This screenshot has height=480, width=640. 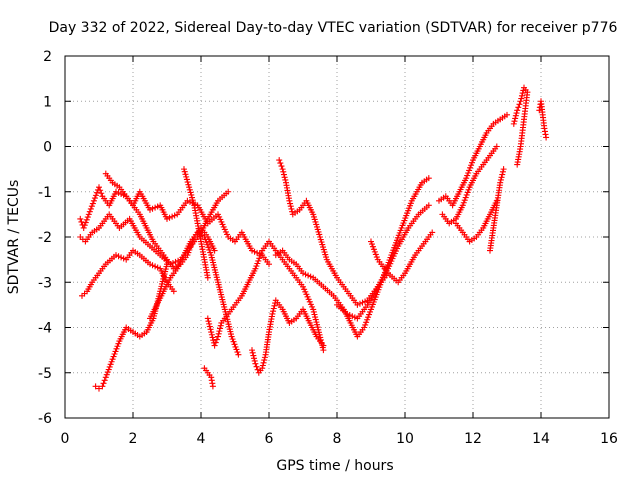 What do you see at coordinates (45, 374) in the screenshot?
I see `y-tick-label: -5` at bounding box center [45, 374].